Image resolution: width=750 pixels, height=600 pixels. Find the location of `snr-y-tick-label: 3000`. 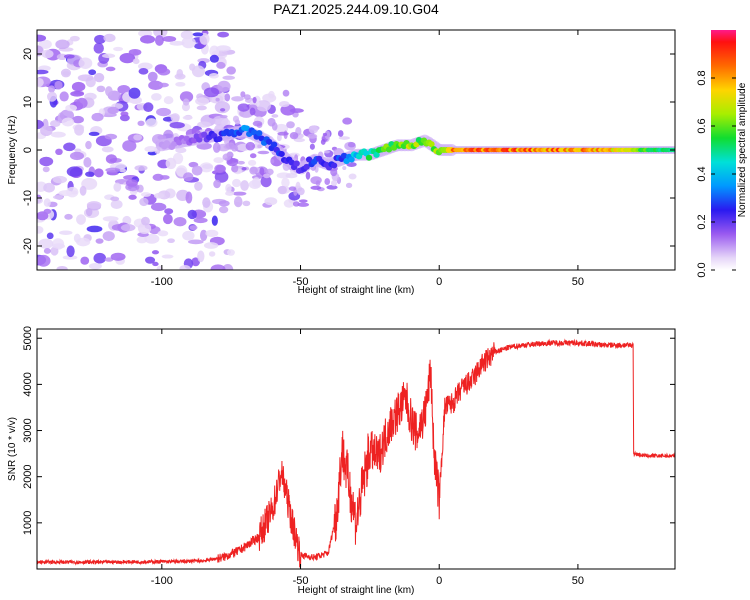

snr-y-tick-label: 3000 is located at coordinates (28, 430).